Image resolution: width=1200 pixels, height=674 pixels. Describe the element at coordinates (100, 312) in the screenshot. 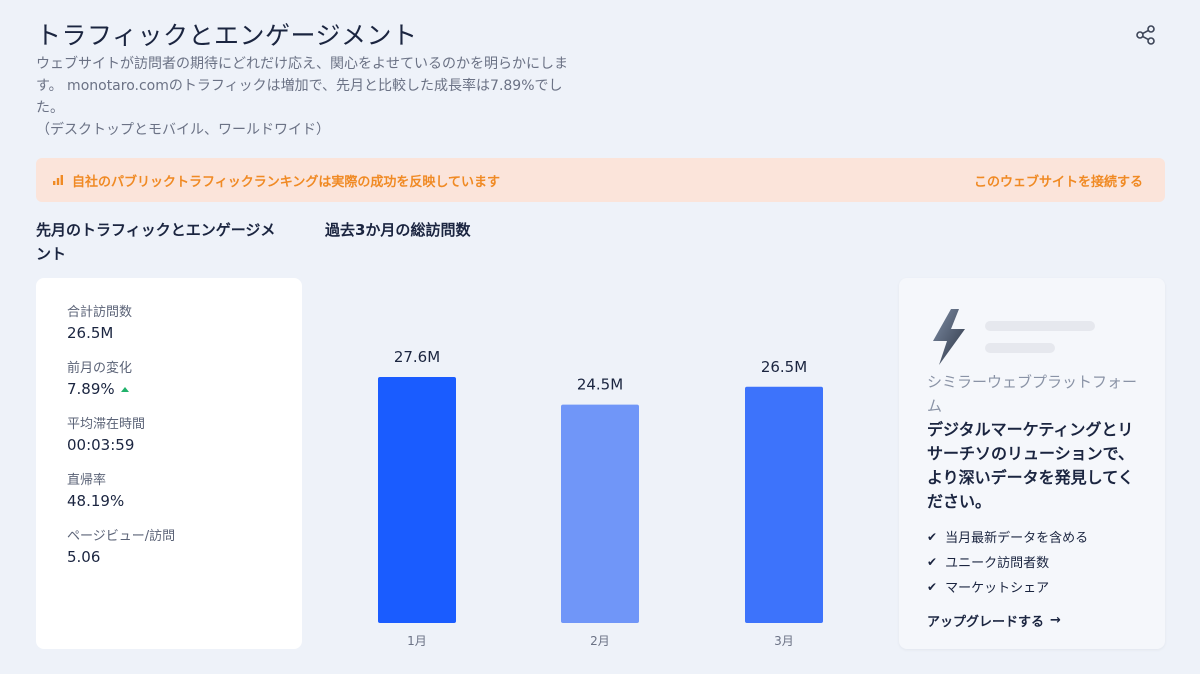

I see `stat-label: 合計訪問数` at that location.